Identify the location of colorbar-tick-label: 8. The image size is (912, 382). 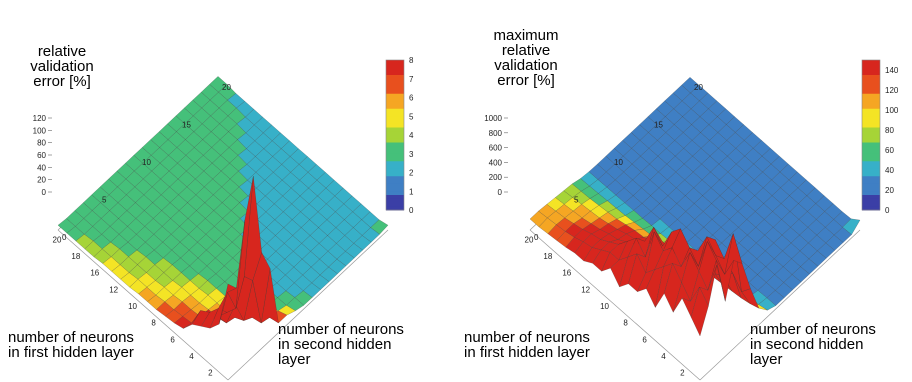
(411, 60).